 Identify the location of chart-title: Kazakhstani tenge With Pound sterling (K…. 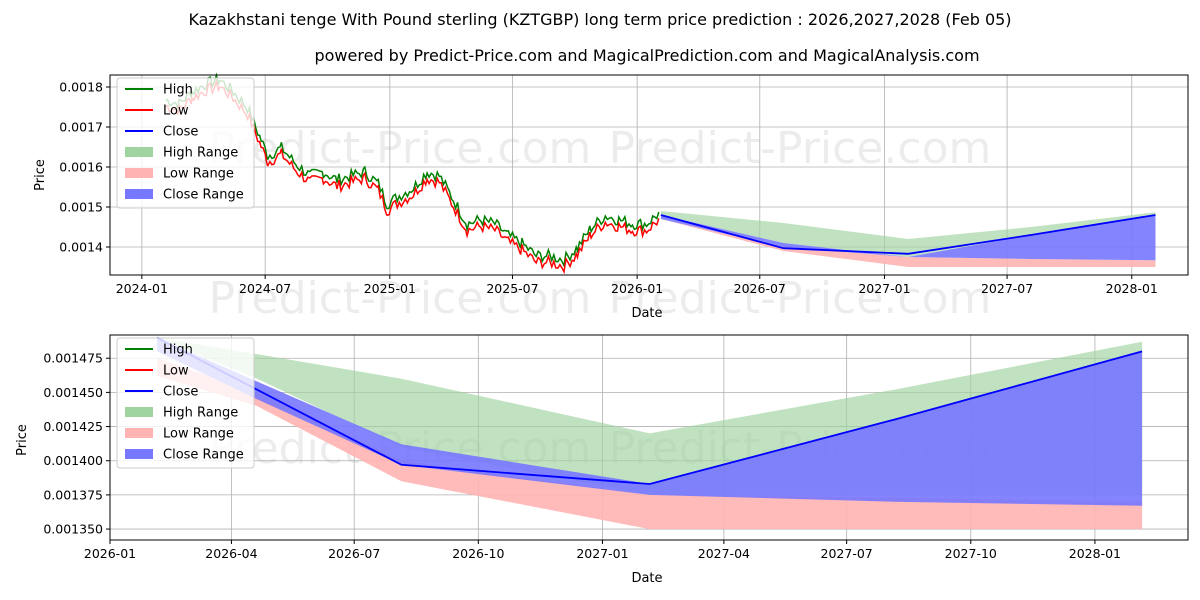
(599, 19).